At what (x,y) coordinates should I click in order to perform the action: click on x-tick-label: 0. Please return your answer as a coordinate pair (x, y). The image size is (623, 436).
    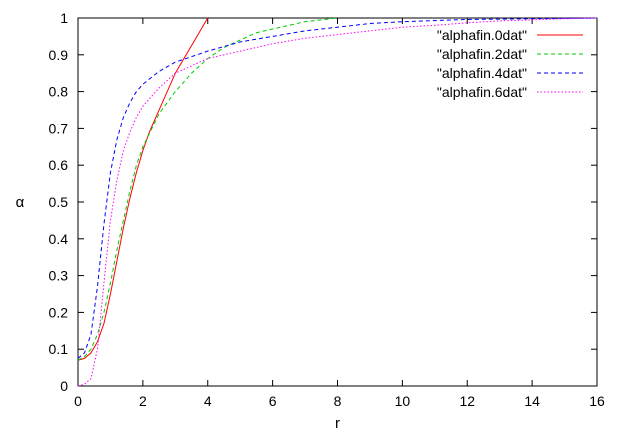
    Looking at the image, I should click on (78, 401).